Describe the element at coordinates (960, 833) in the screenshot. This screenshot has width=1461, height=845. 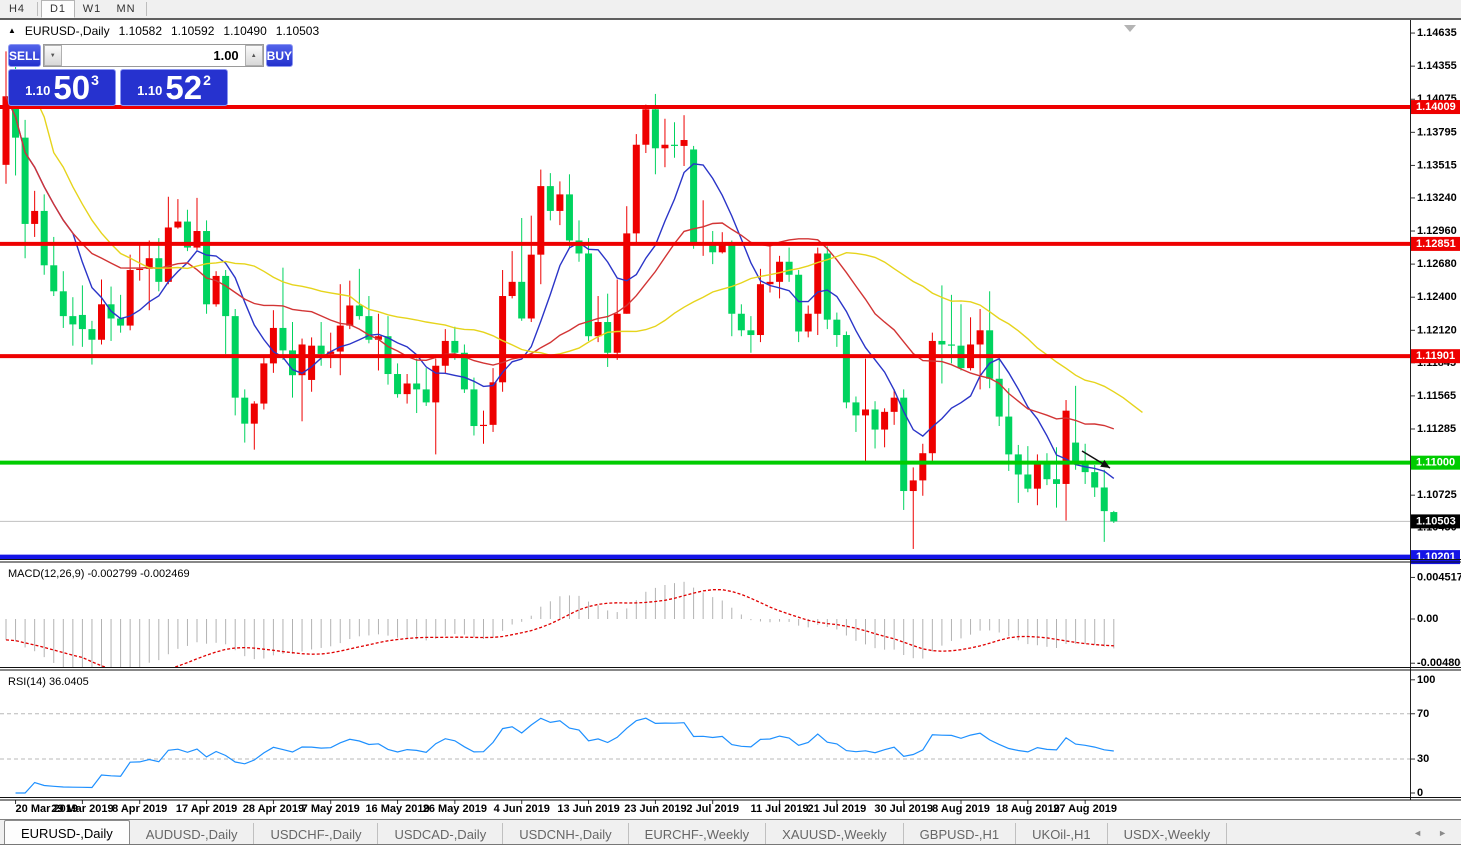
I see `chart-tab-gbpusd-h1: GBPUSD-,H1` at that location.